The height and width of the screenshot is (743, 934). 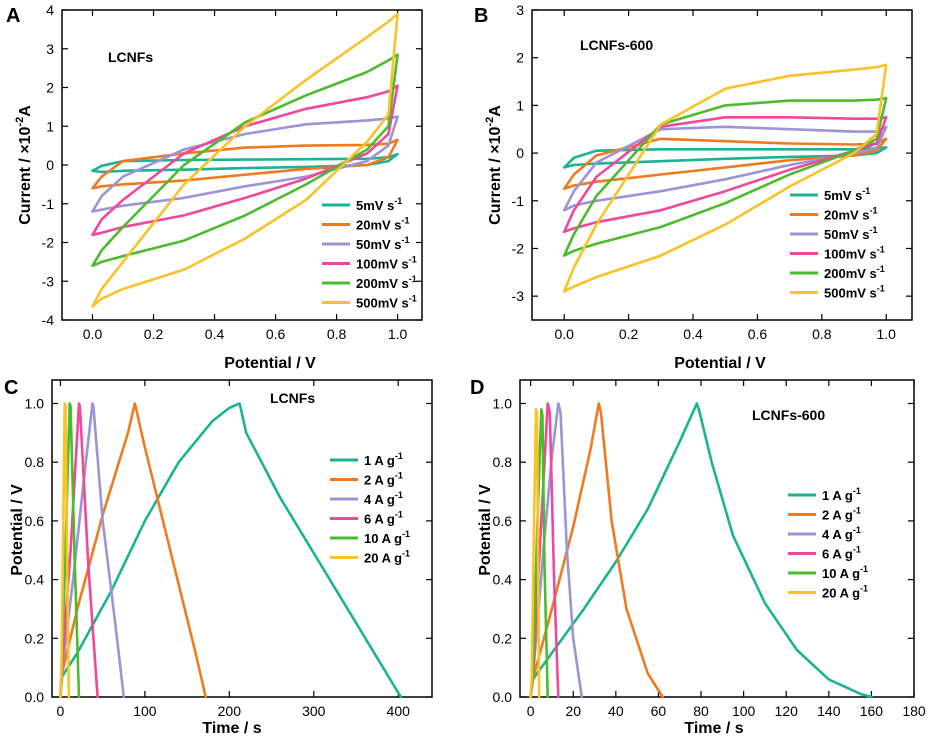 I want to click on y-tick-label: 1, so click(x=50, y=126).